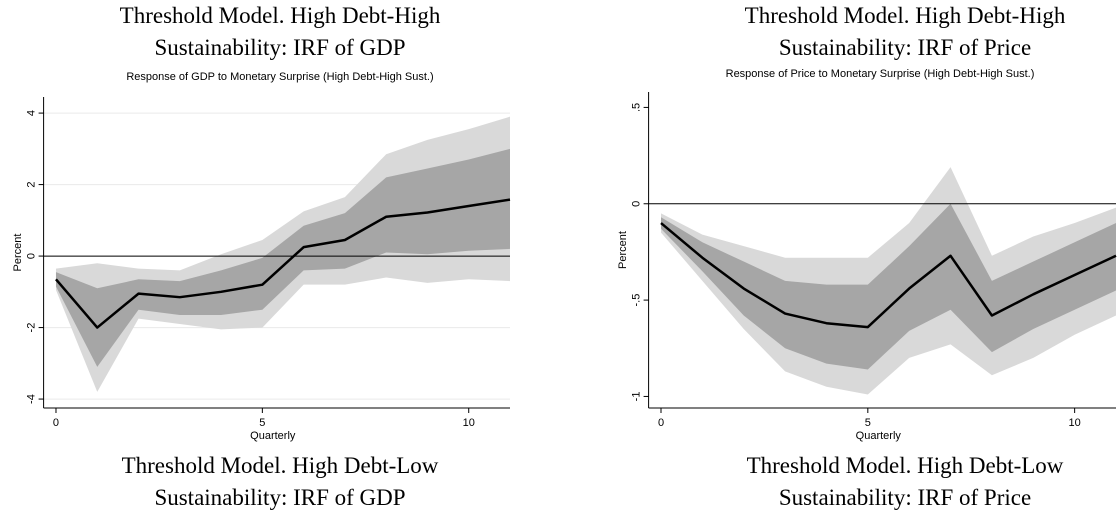  I want to click on y-tick-label: 2, so click(32, 185).